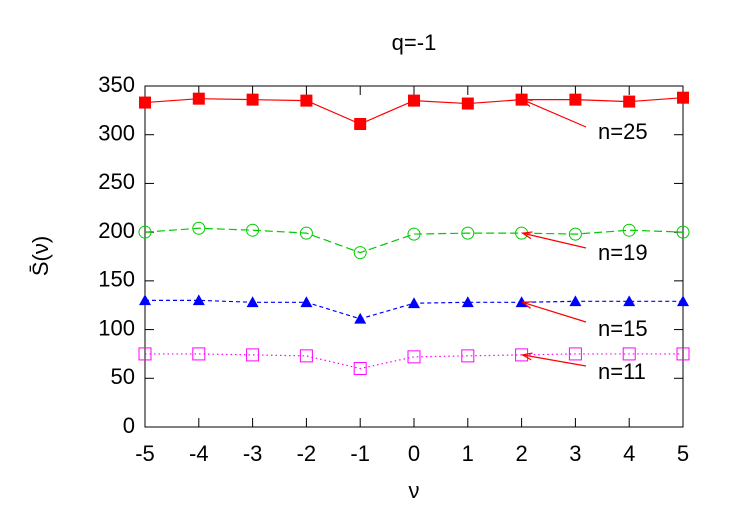 This screenshot has width=731, height=512. What do you see at coordinates (116, 327) in the screenshot?
I see `y-tick-label: 100` at bounding box center [116, 327].